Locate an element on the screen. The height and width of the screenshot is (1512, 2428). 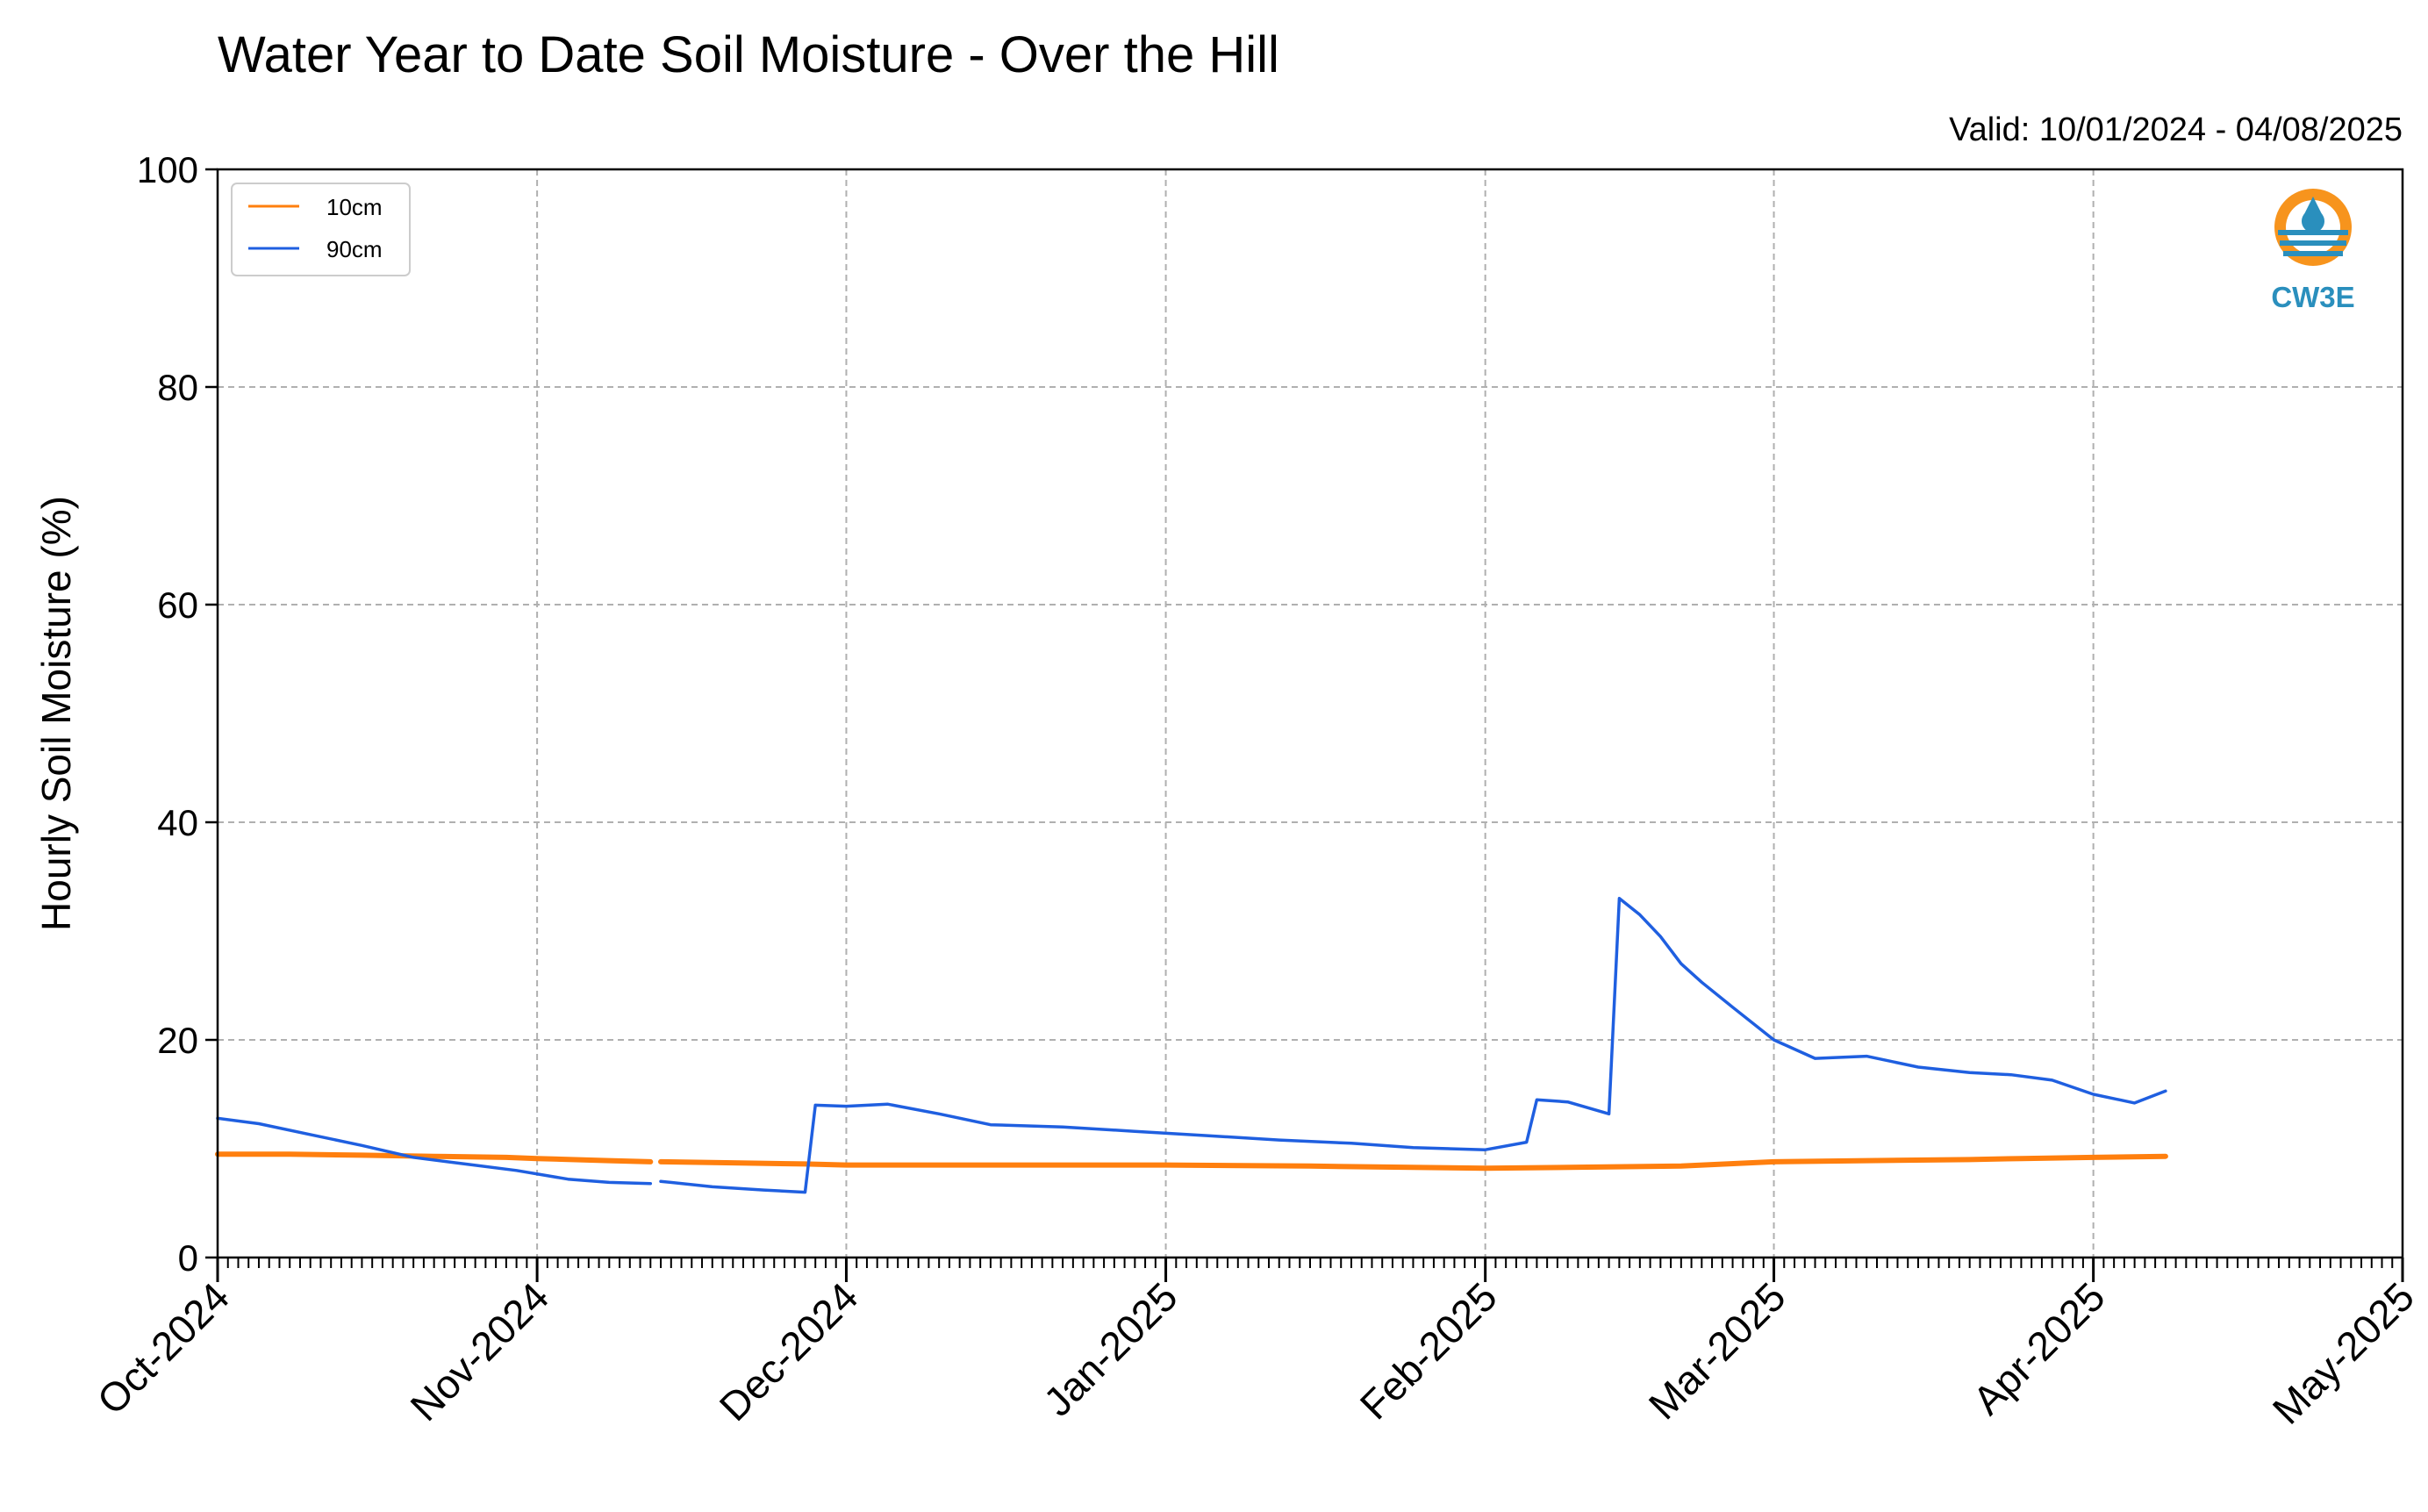
logo-text: CW3E is located at coordinates (2313, 297).